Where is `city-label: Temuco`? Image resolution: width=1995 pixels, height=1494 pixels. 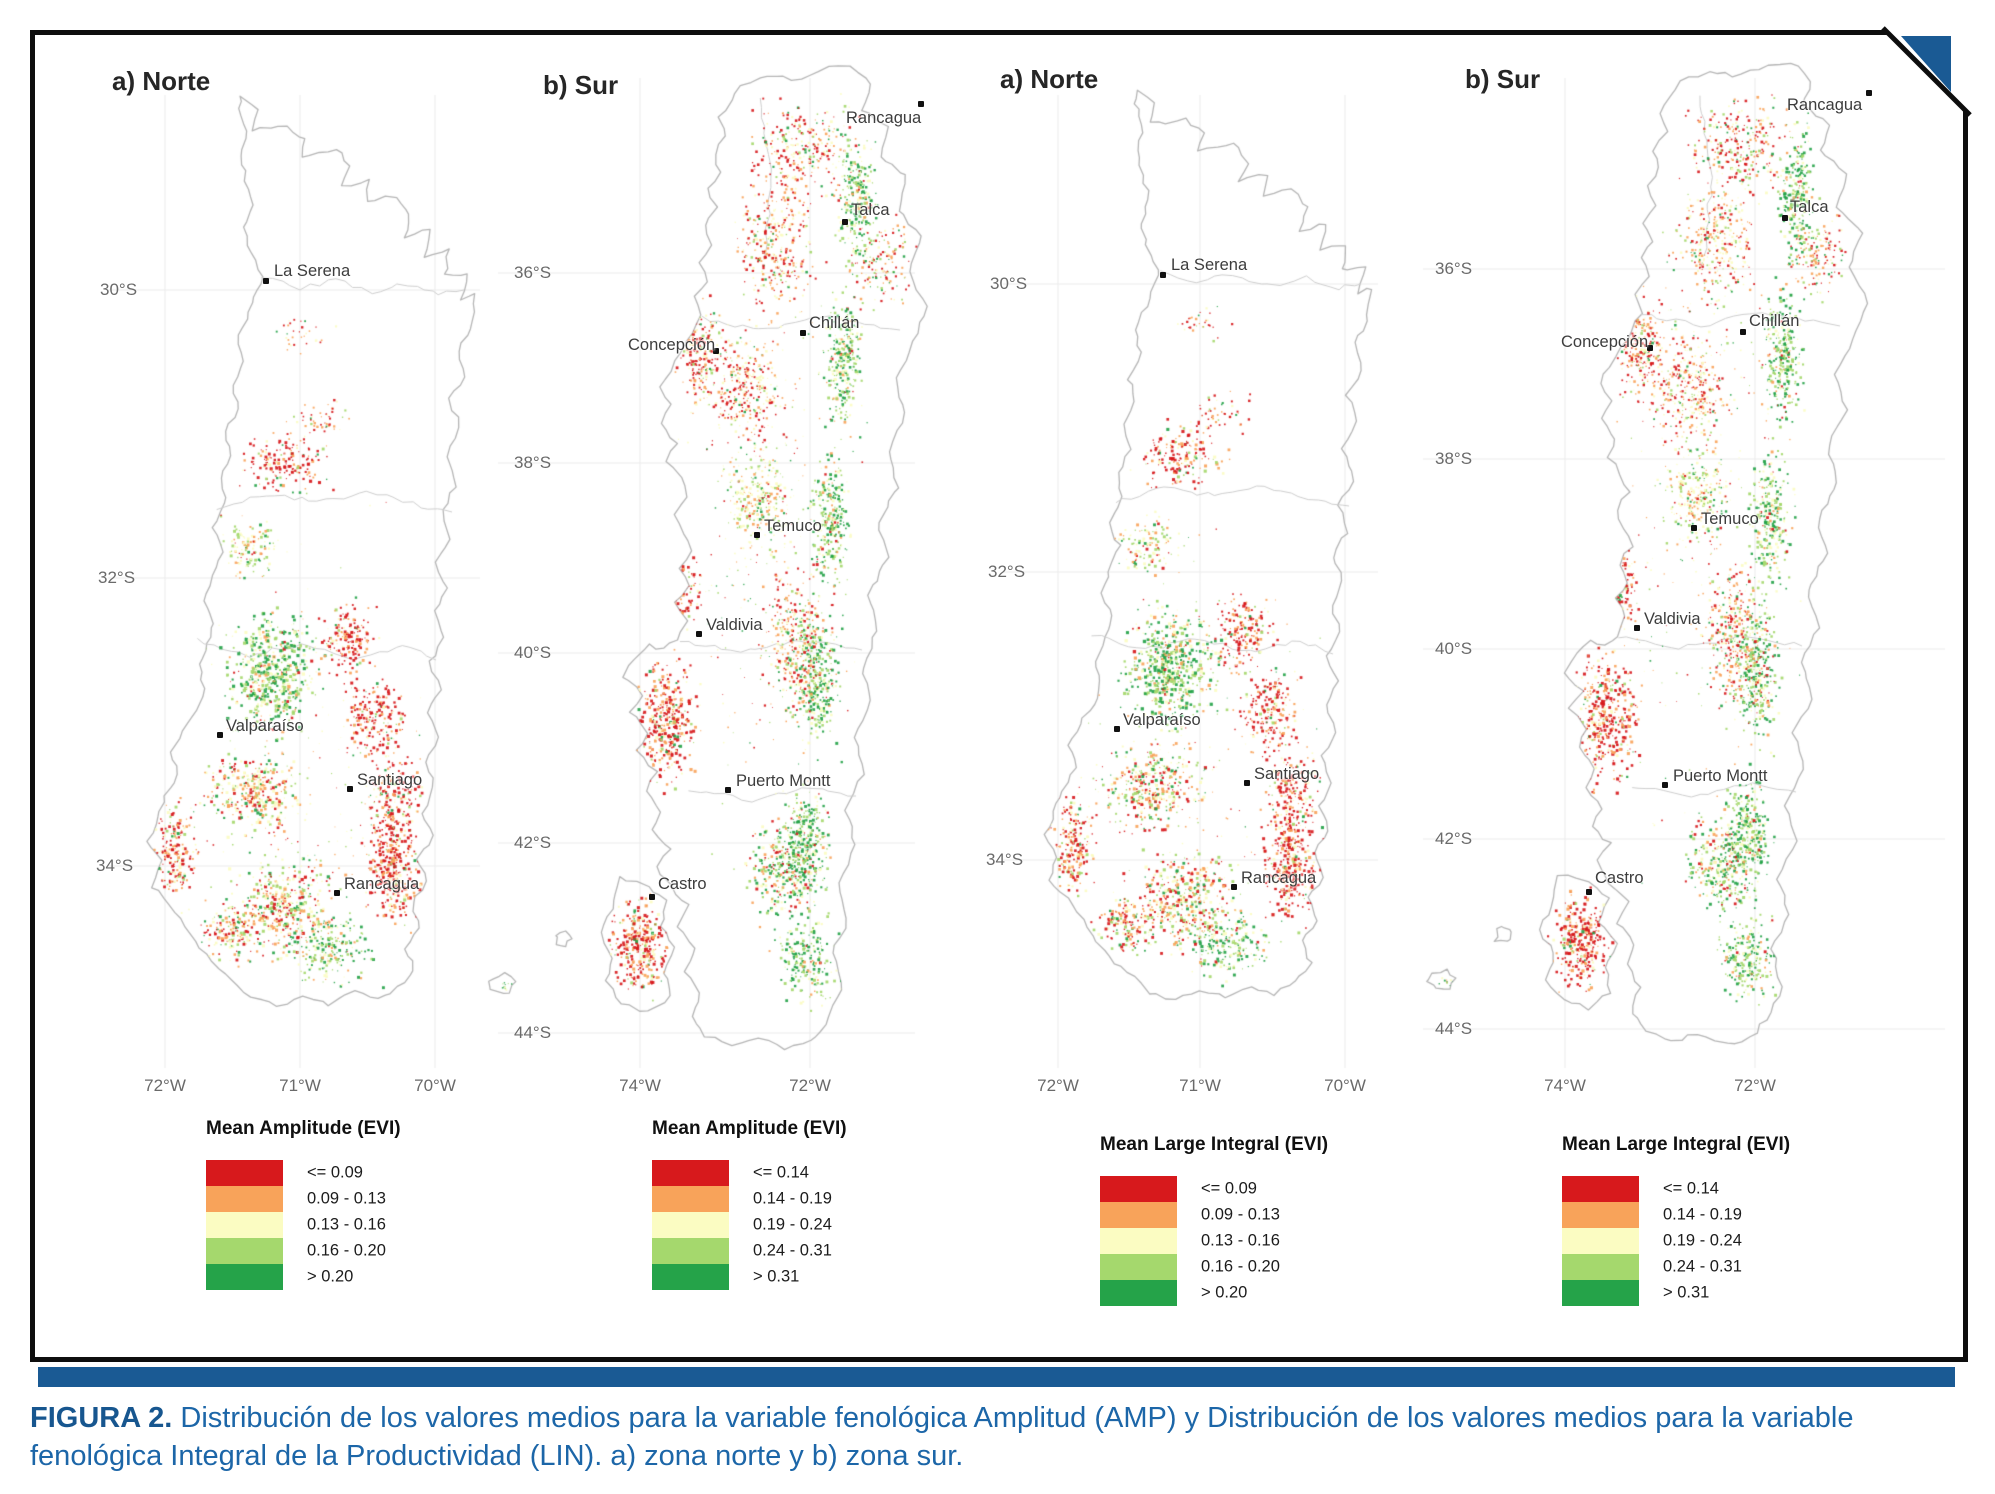
city-label: Temuco is located at coordinates (793, 526).